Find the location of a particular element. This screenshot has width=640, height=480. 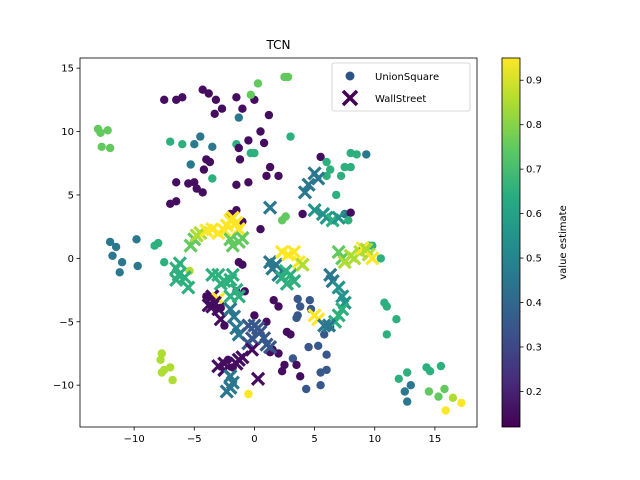

colorbar-tick-label: 0.5 is located at coordinates (534, 259).